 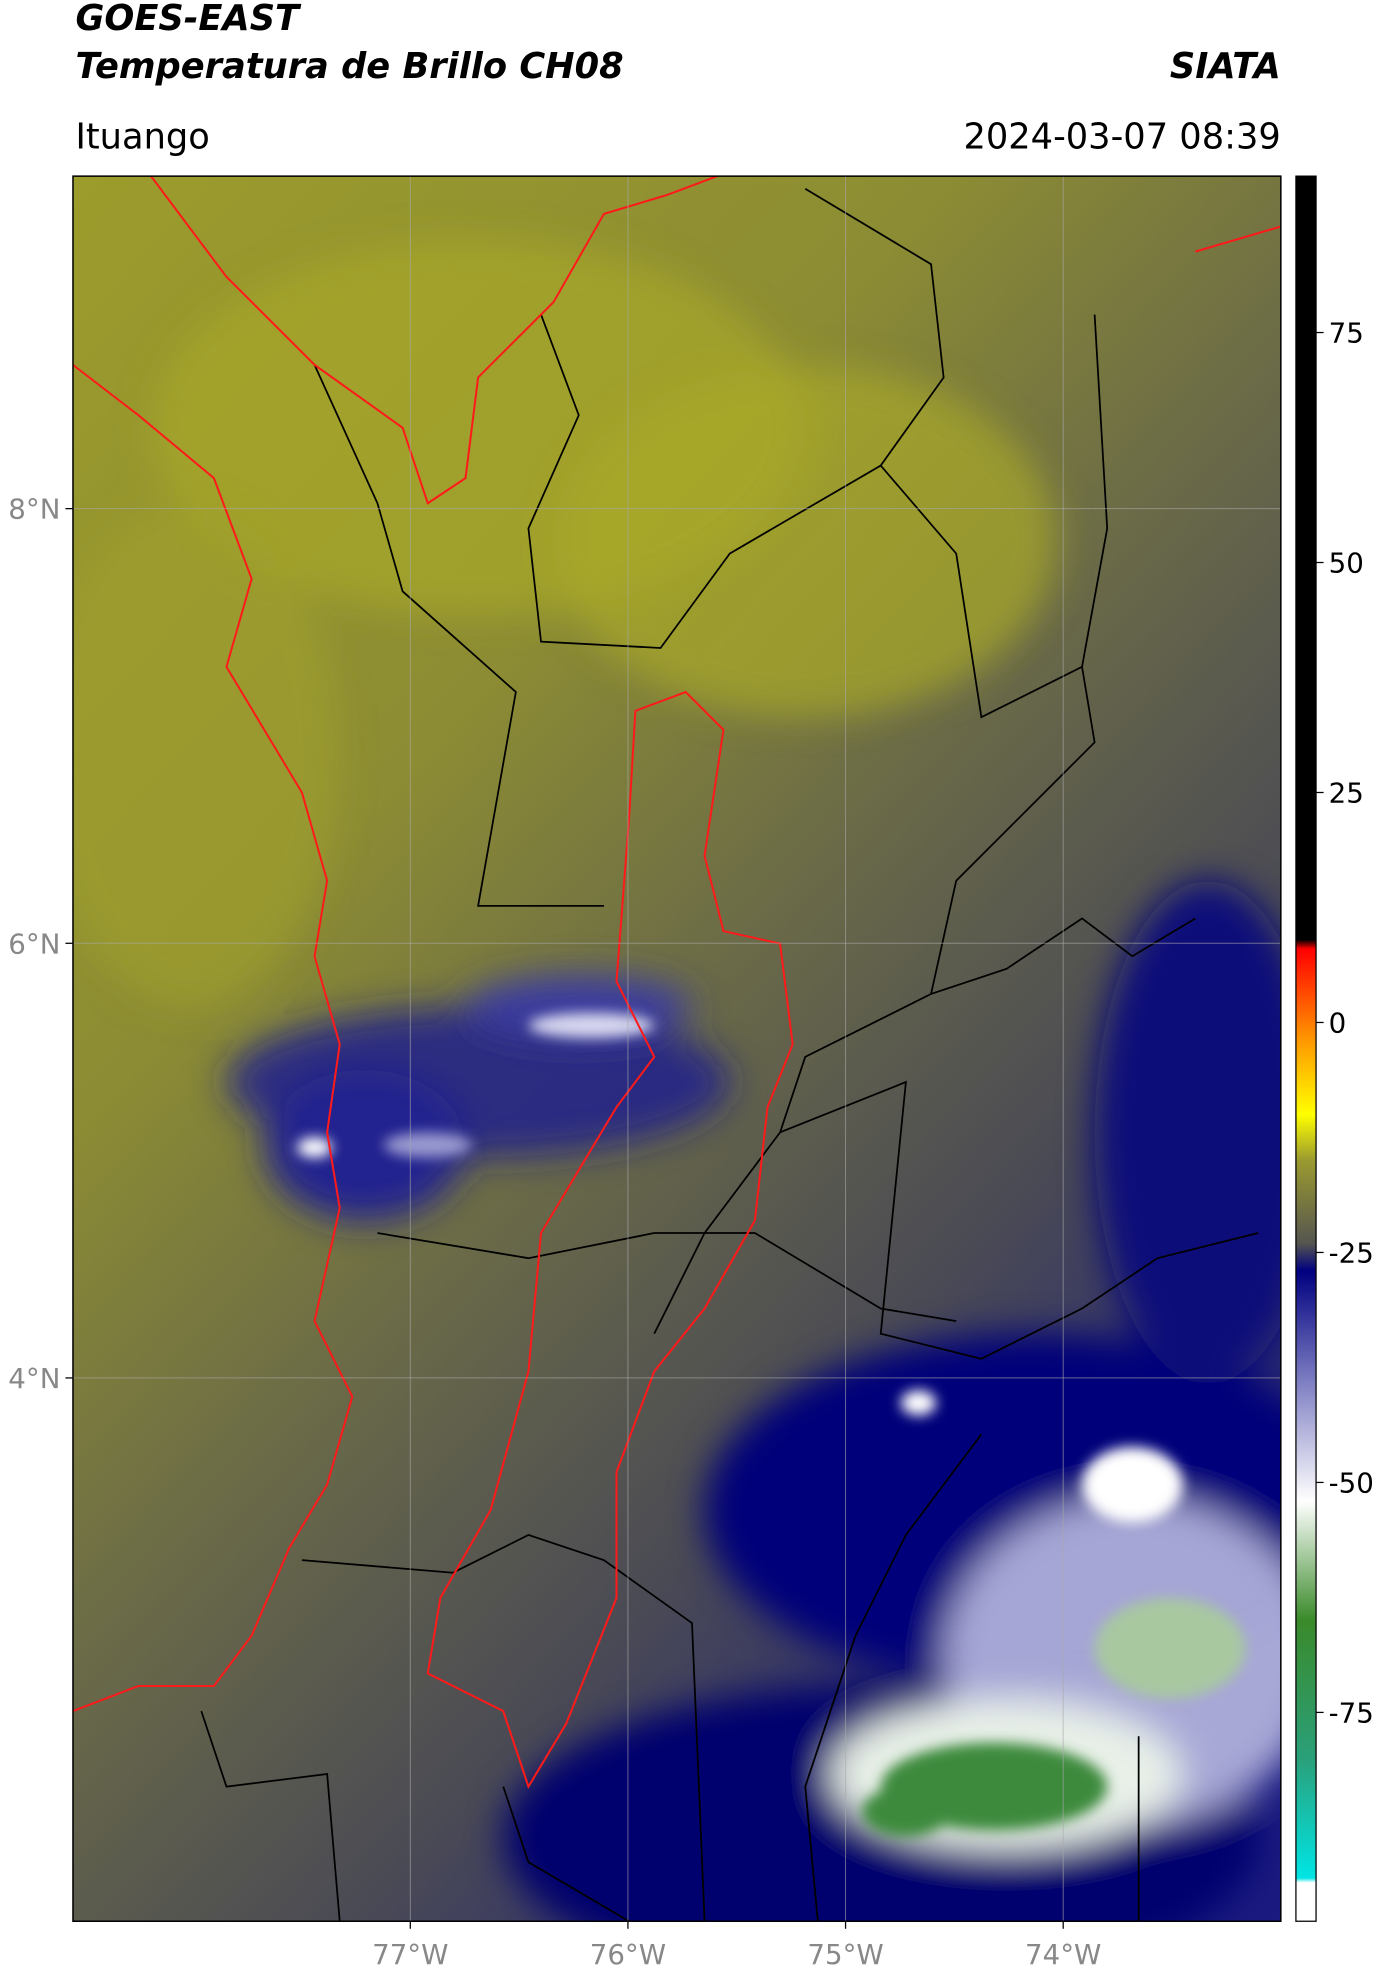 I want to click on subtitle: Temperatura de Brillo CH08, so click(x=349, y=66).